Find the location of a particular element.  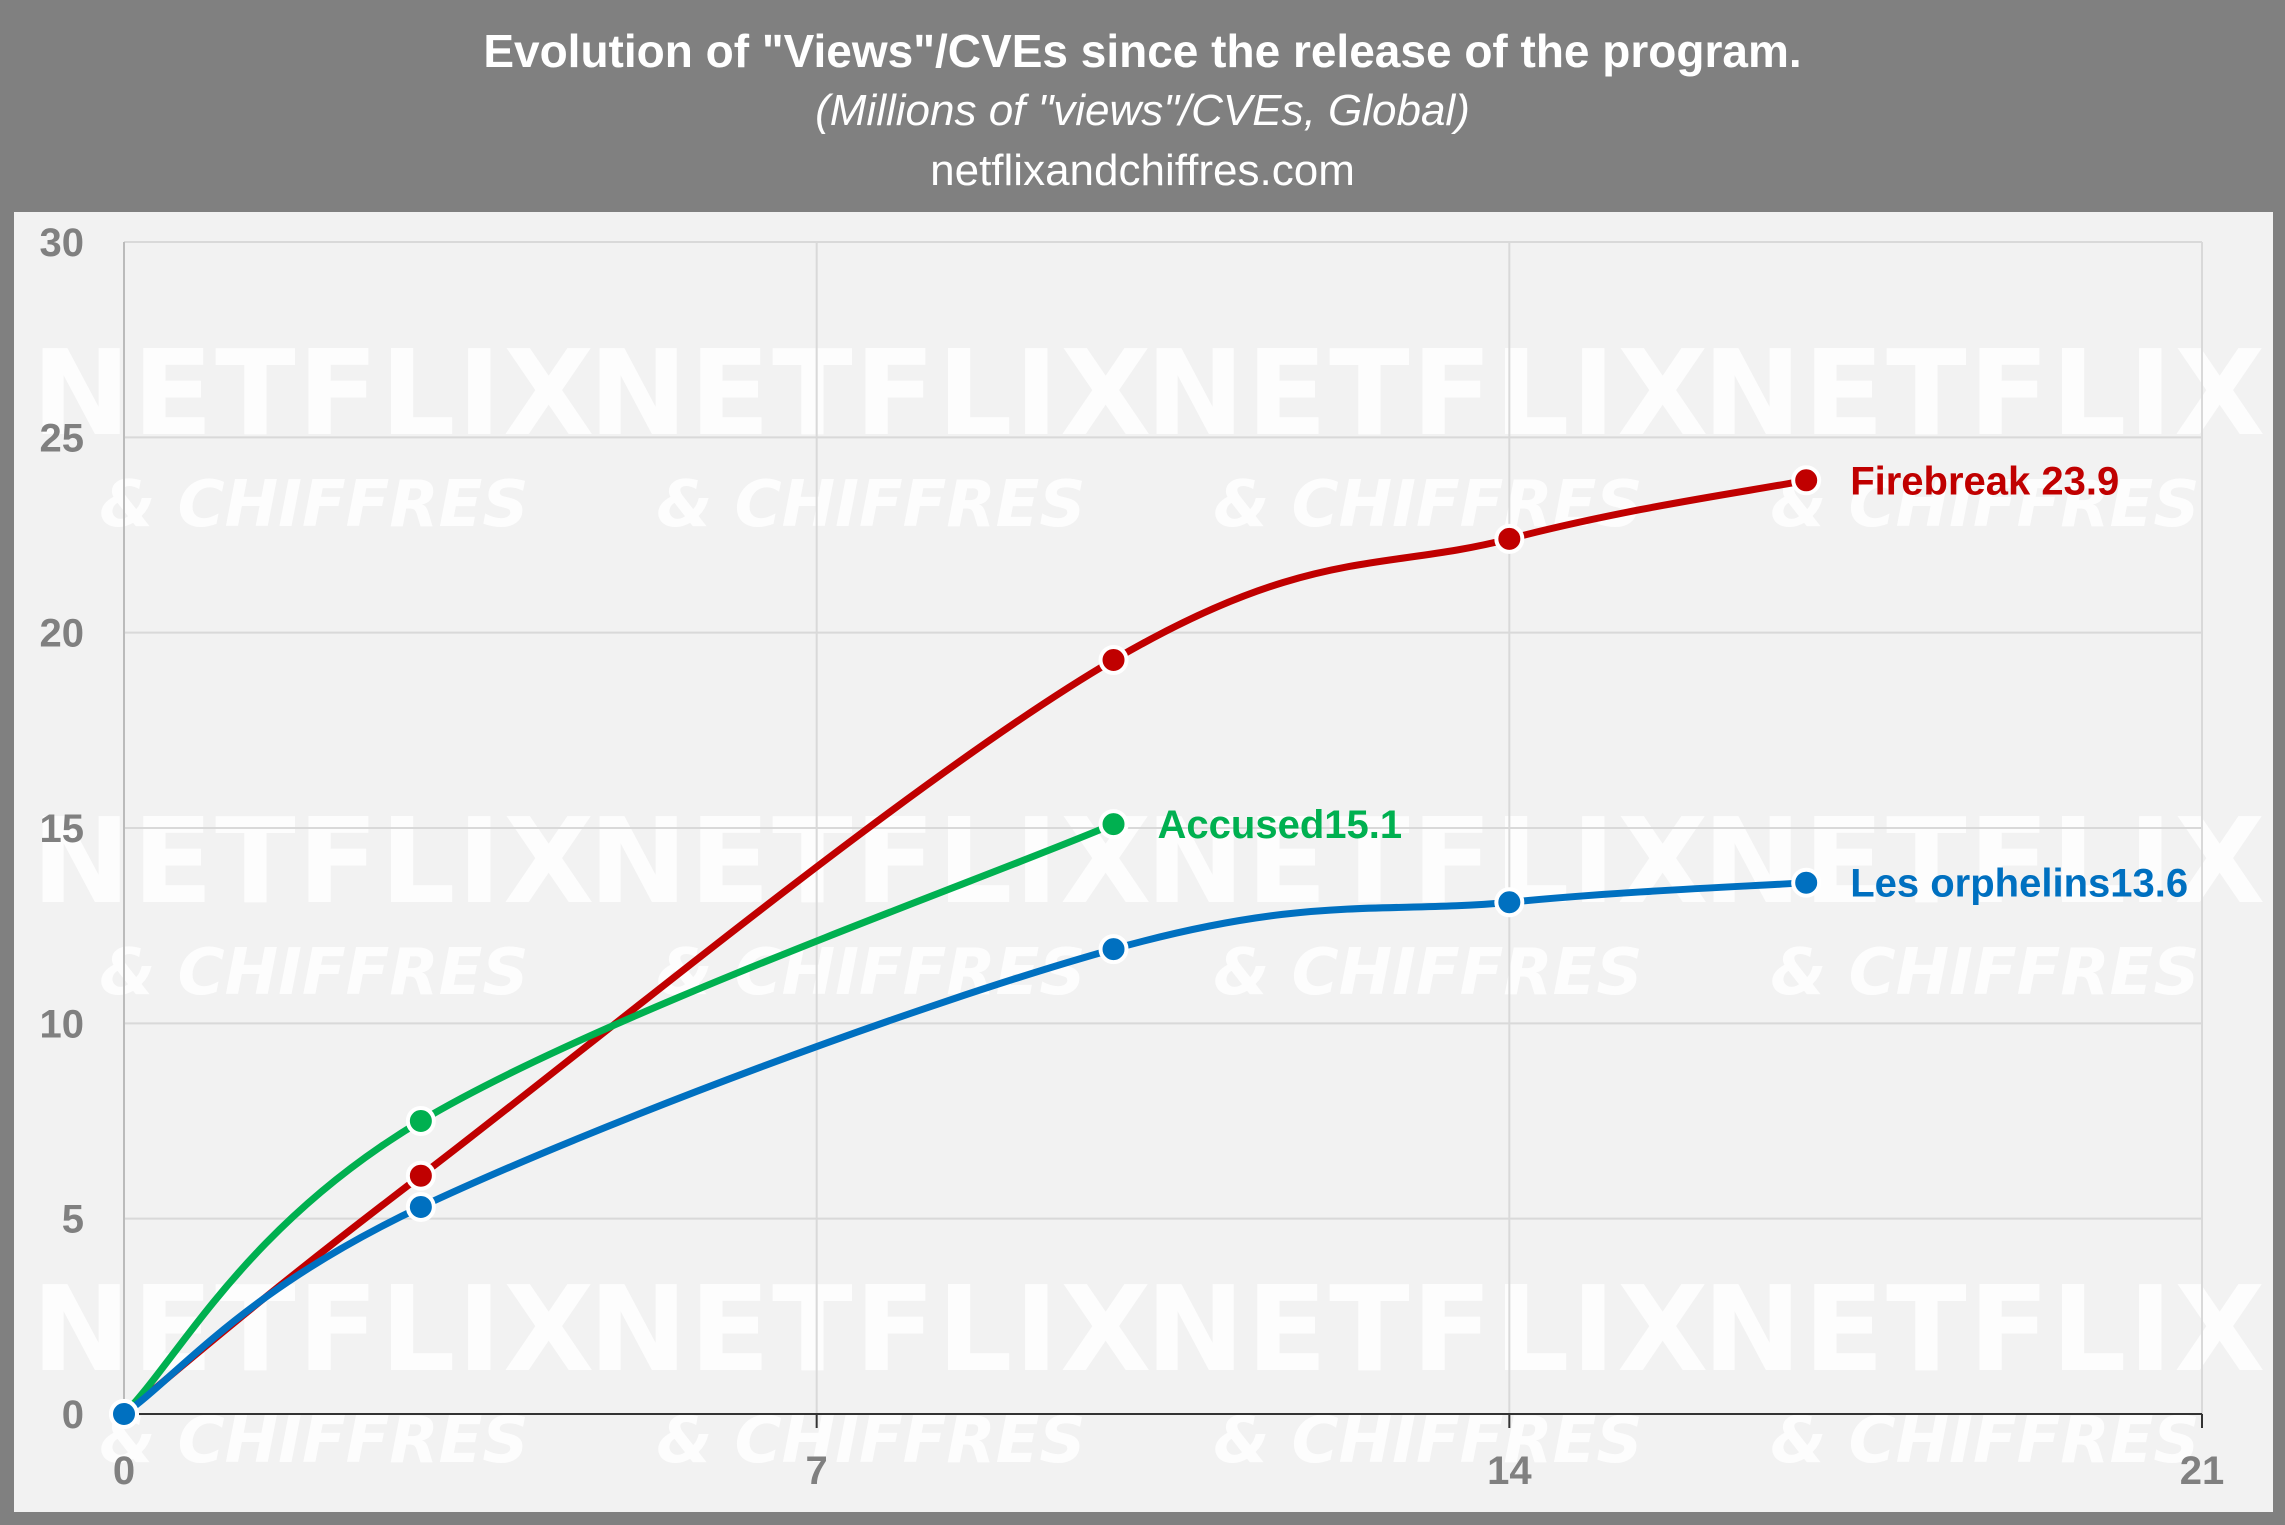

y-tick-label: 10 is located at coordinates (62, 1024).